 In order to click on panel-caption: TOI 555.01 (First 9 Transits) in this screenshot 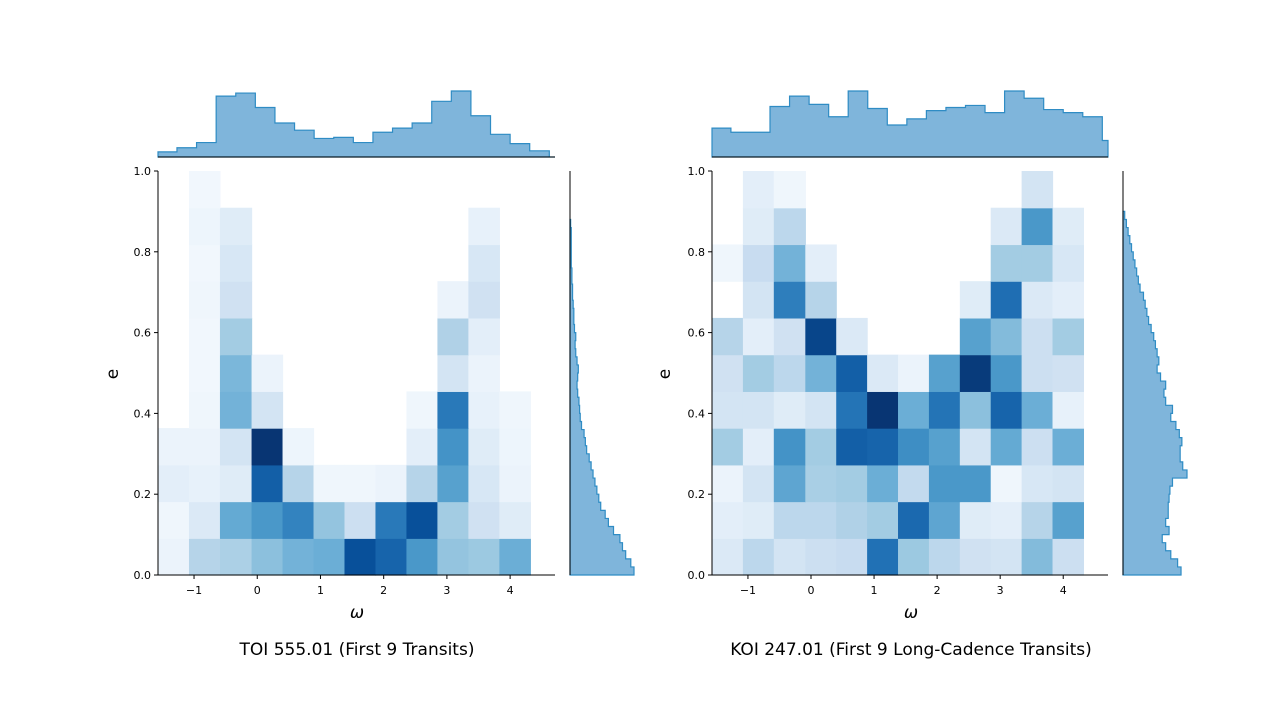, I will do `click(357, 650)`.